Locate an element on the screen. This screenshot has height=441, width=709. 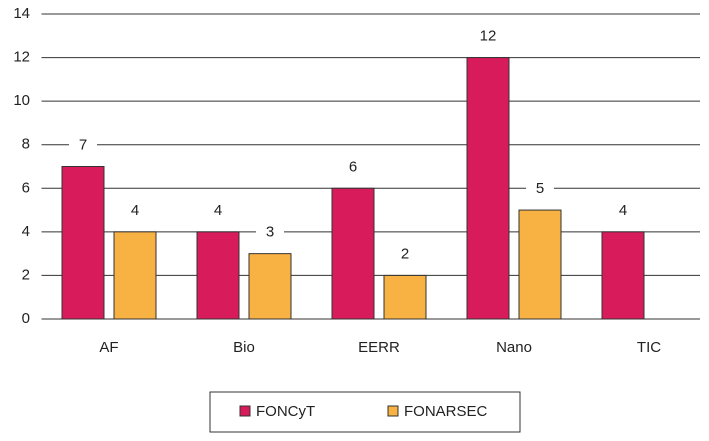
value-label: 7 is located at coordinates (83, 144).